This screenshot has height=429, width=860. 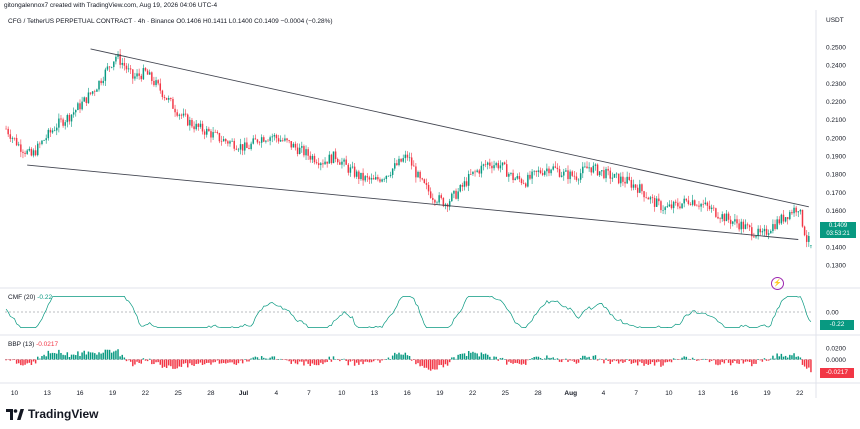 I want to click on bbp-legend: BBP (13) -0.0217, so click(x=33, y=344).